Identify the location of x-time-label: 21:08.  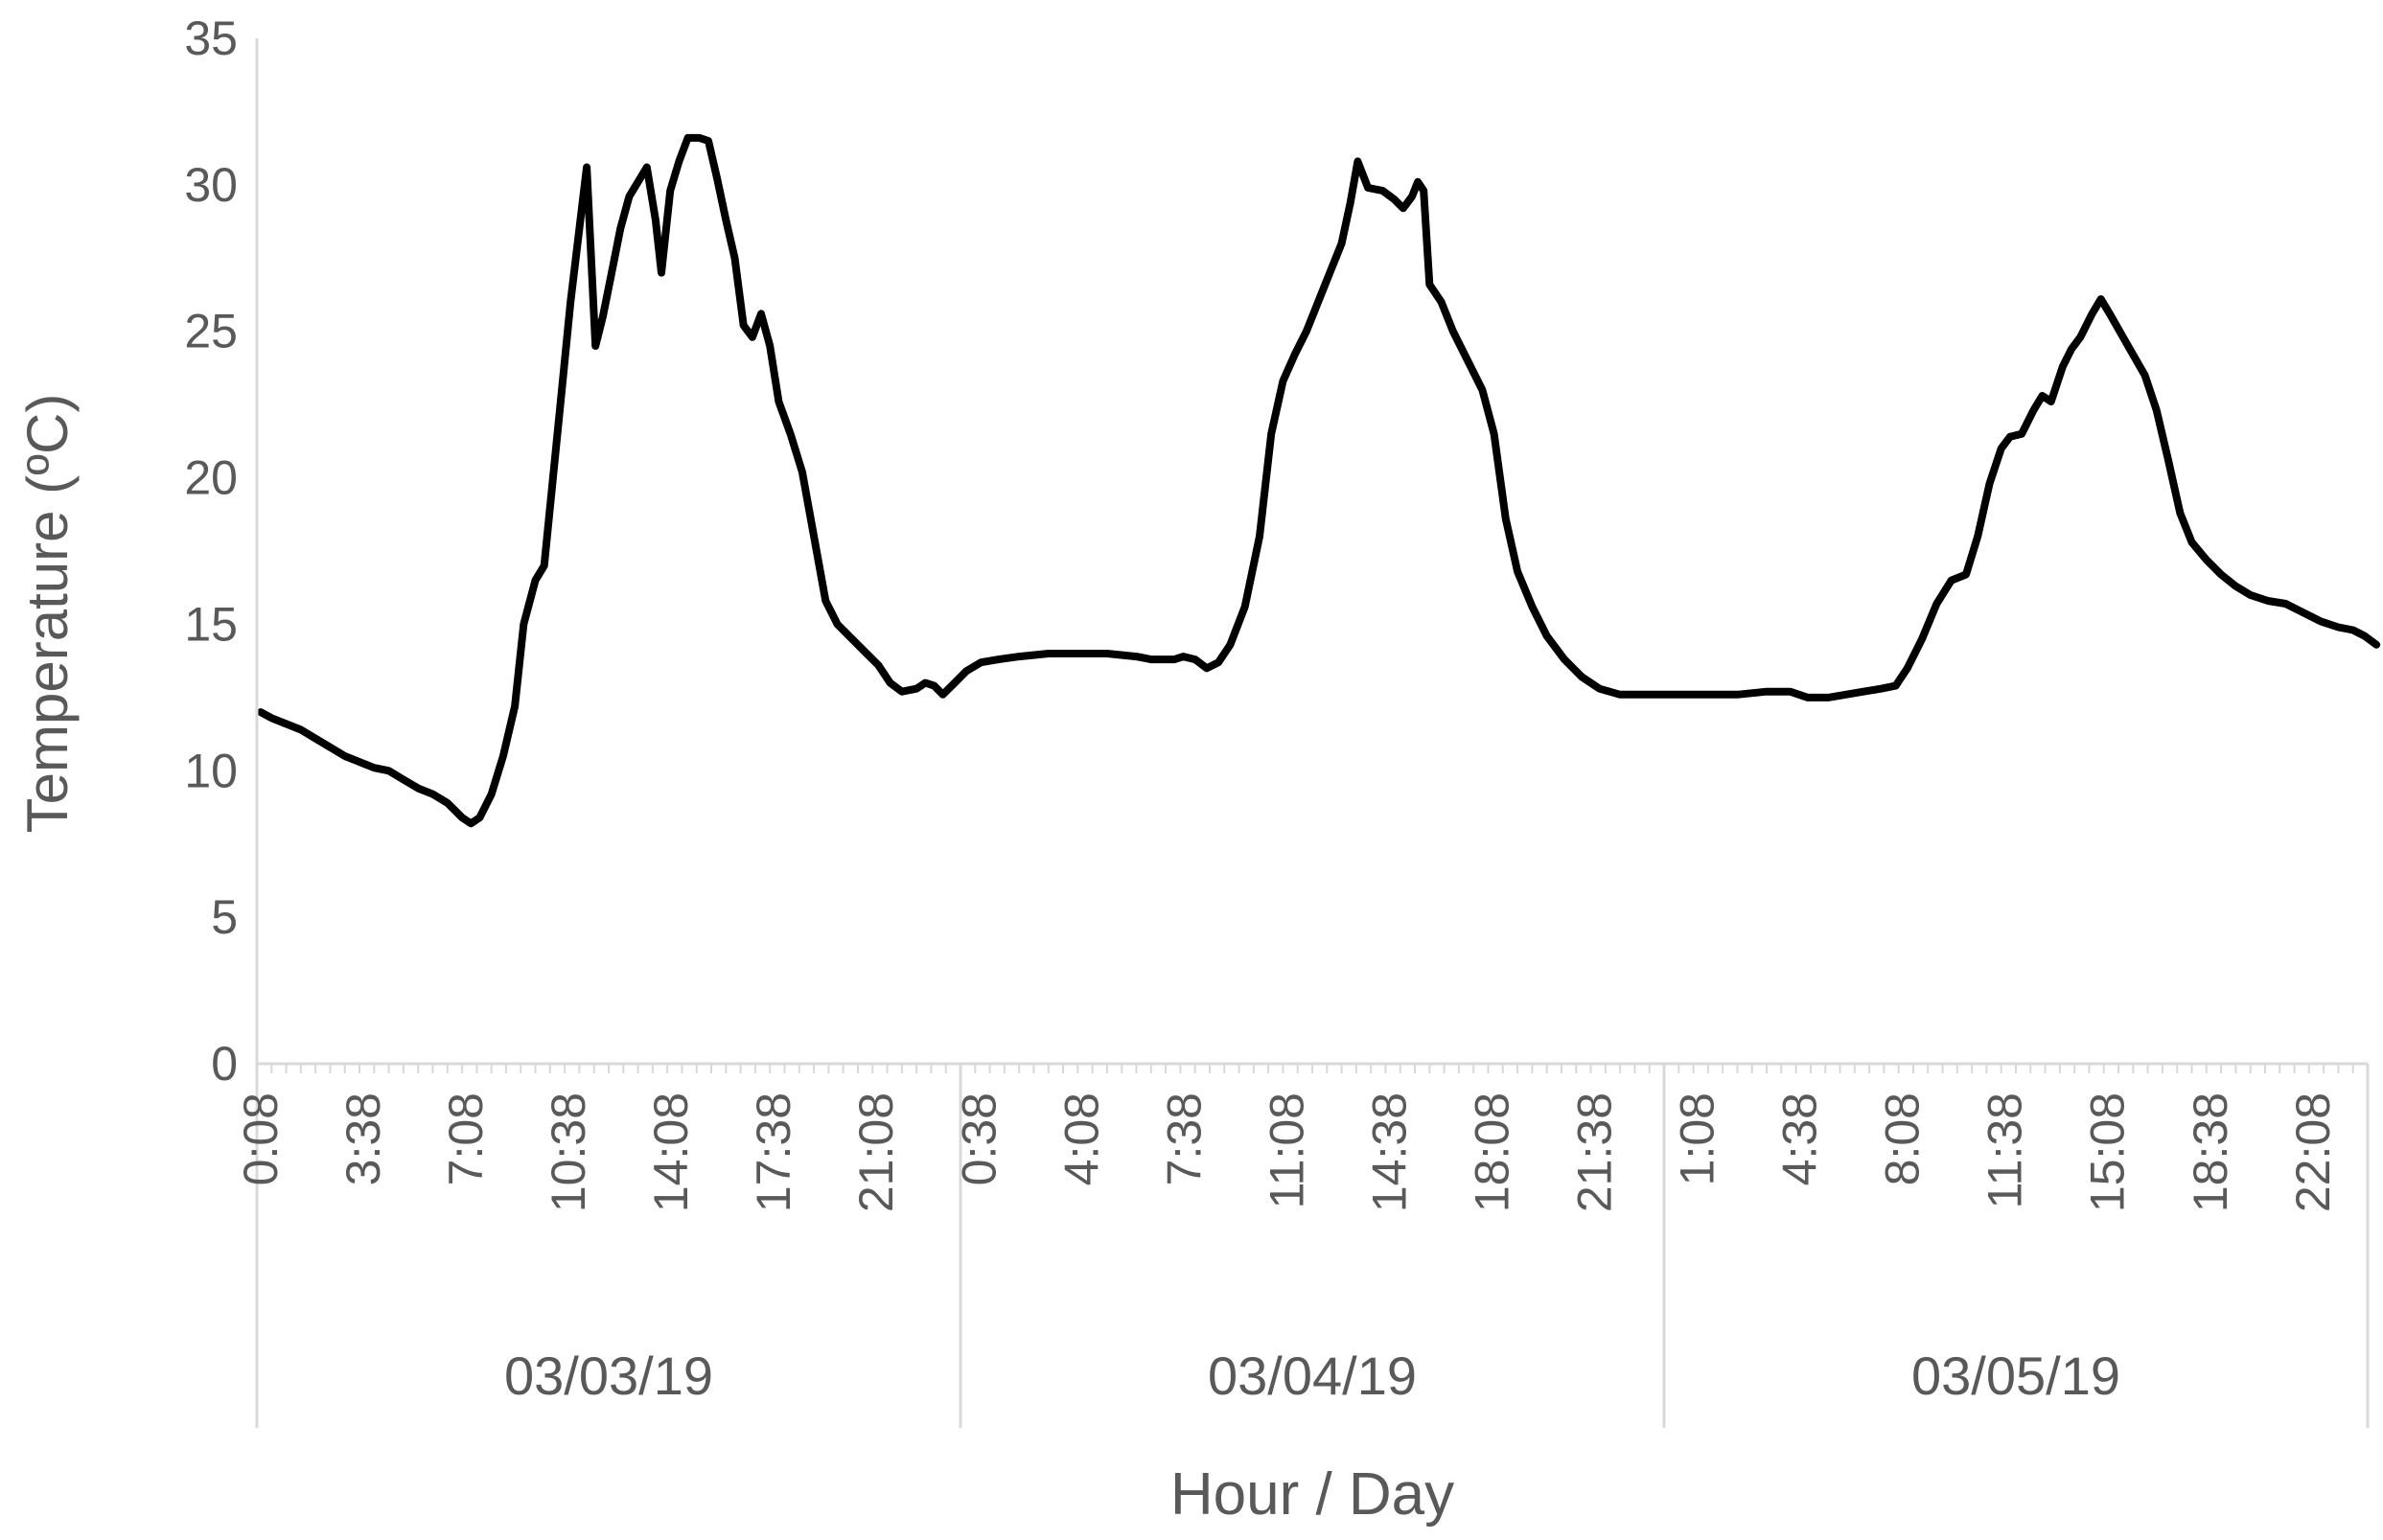
(876, 1152).